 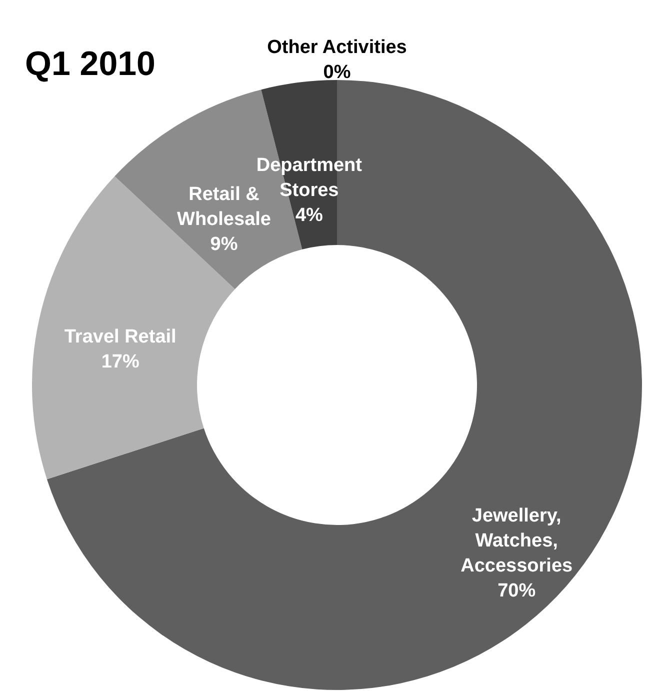 What do you see at coordinates (309, 215) in the screenshot?
I see `data-label: 4%` at bounding box center [309, 215].